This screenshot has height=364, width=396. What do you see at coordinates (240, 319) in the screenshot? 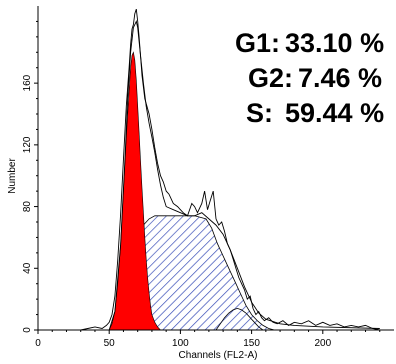
I see `g2-phase-area` at bounding box center [240, 319].